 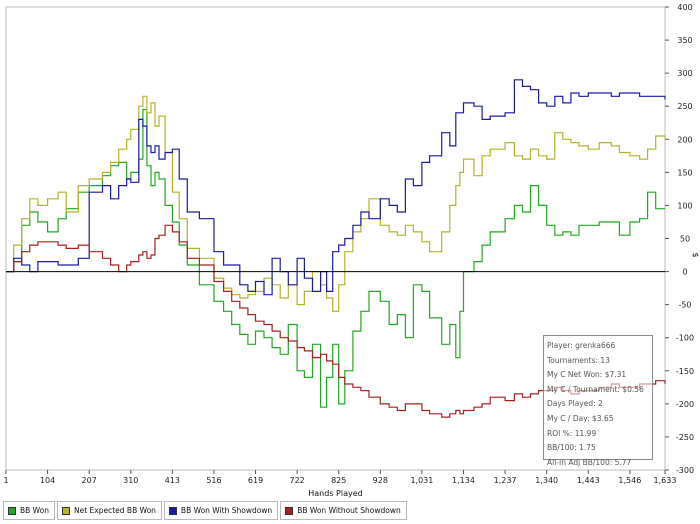 I want to click on y-tick-label: -100, so click(x=685, y=338).